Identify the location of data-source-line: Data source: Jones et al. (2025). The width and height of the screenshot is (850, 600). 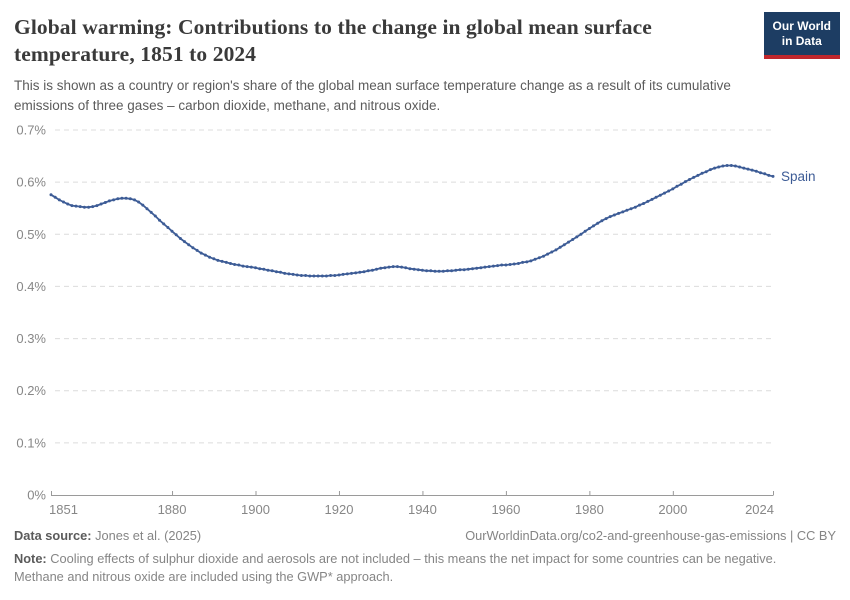
(107, 535).